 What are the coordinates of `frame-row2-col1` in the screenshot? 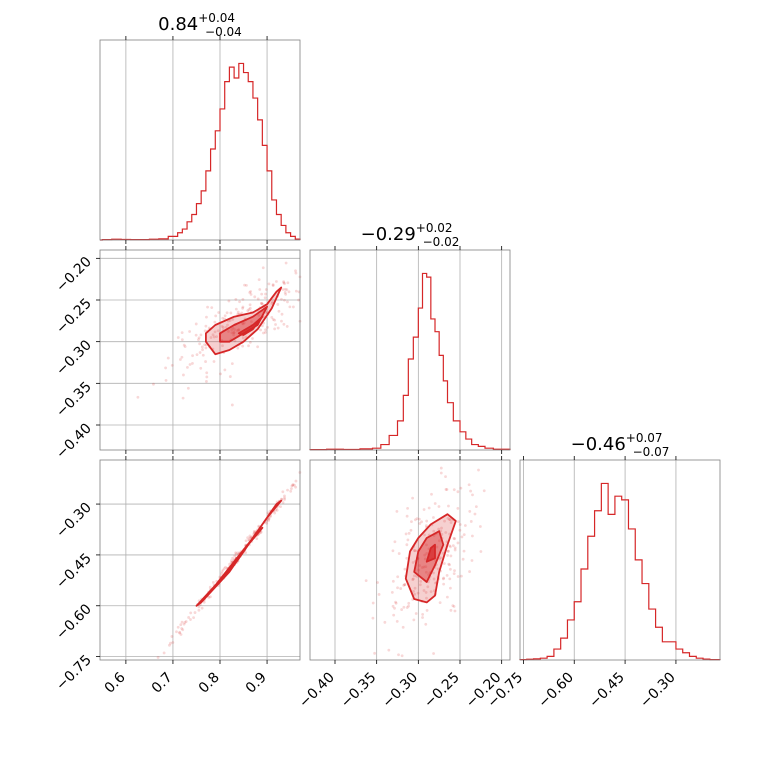 It's located at (200, 350).